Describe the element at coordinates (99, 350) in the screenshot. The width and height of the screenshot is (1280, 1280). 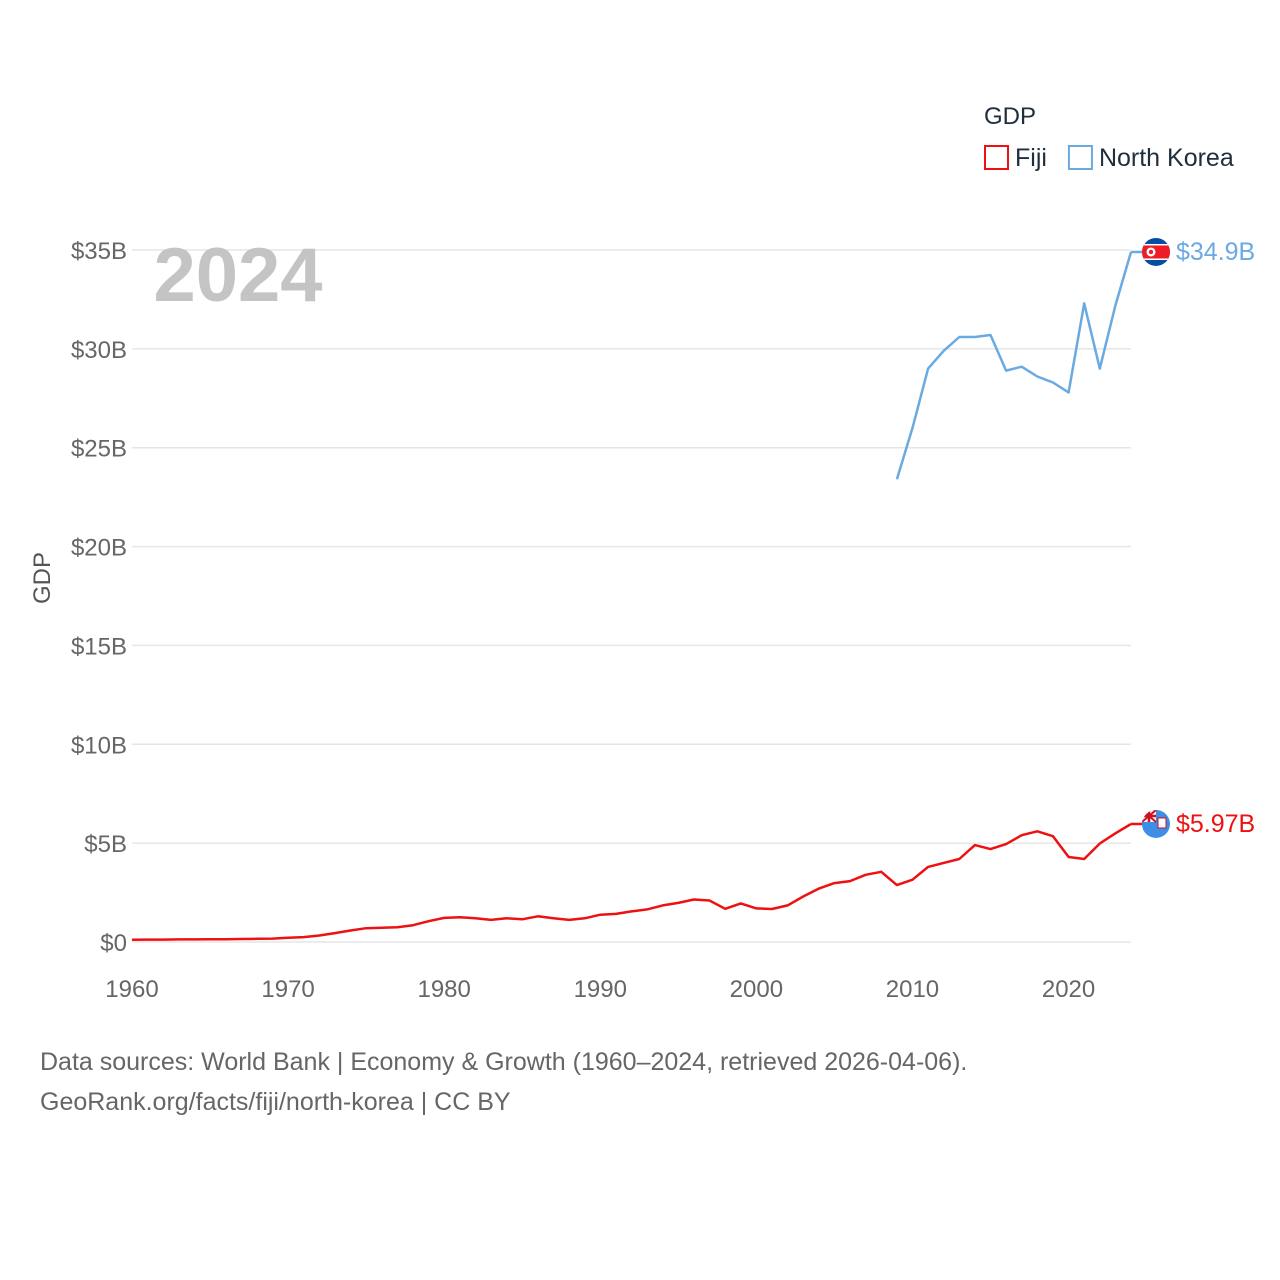
I see `y-tick-label: $30B` at that location.